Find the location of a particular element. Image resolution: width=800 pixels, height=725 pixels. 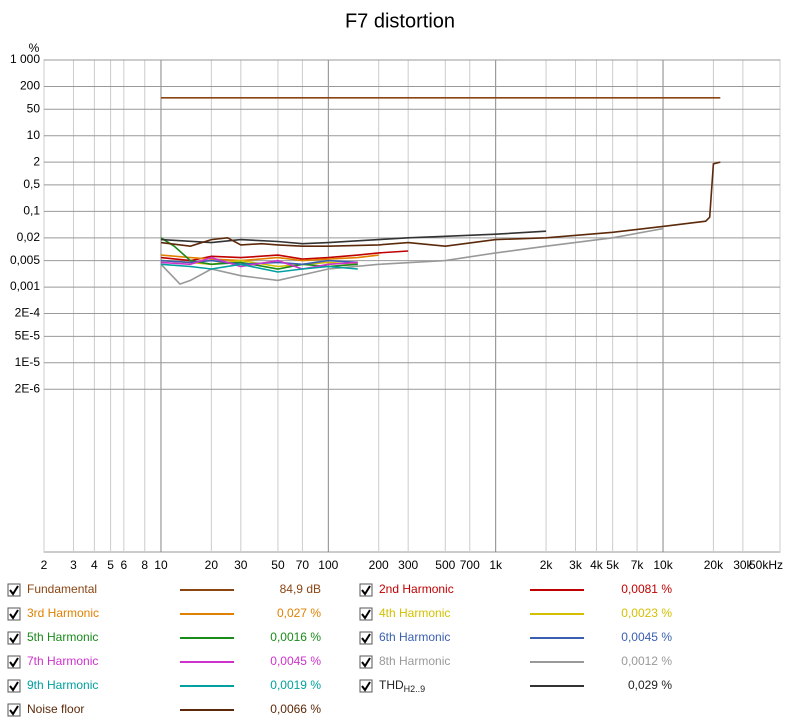

legend-name: 4th Harmonic is located at coordinates (414, 613).